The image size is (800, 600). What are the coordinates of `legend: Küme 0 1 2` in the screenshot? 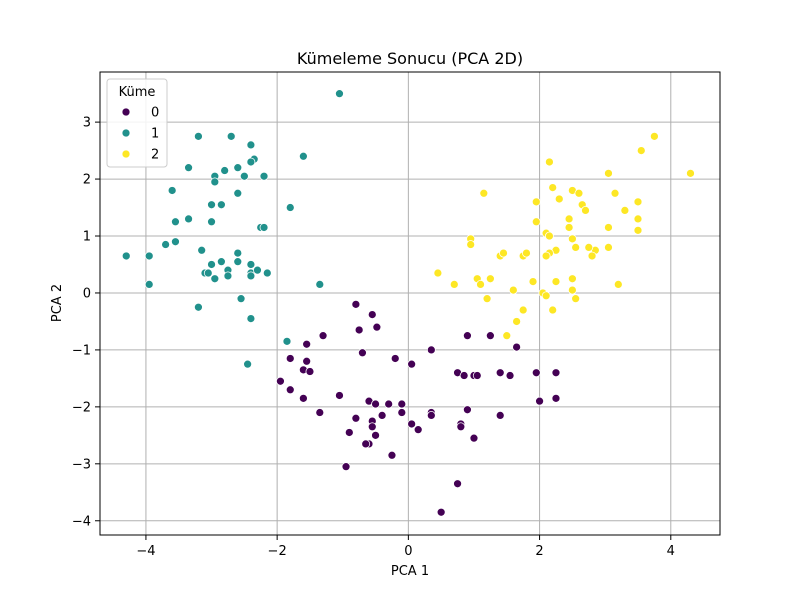 It's located at (137, 123).